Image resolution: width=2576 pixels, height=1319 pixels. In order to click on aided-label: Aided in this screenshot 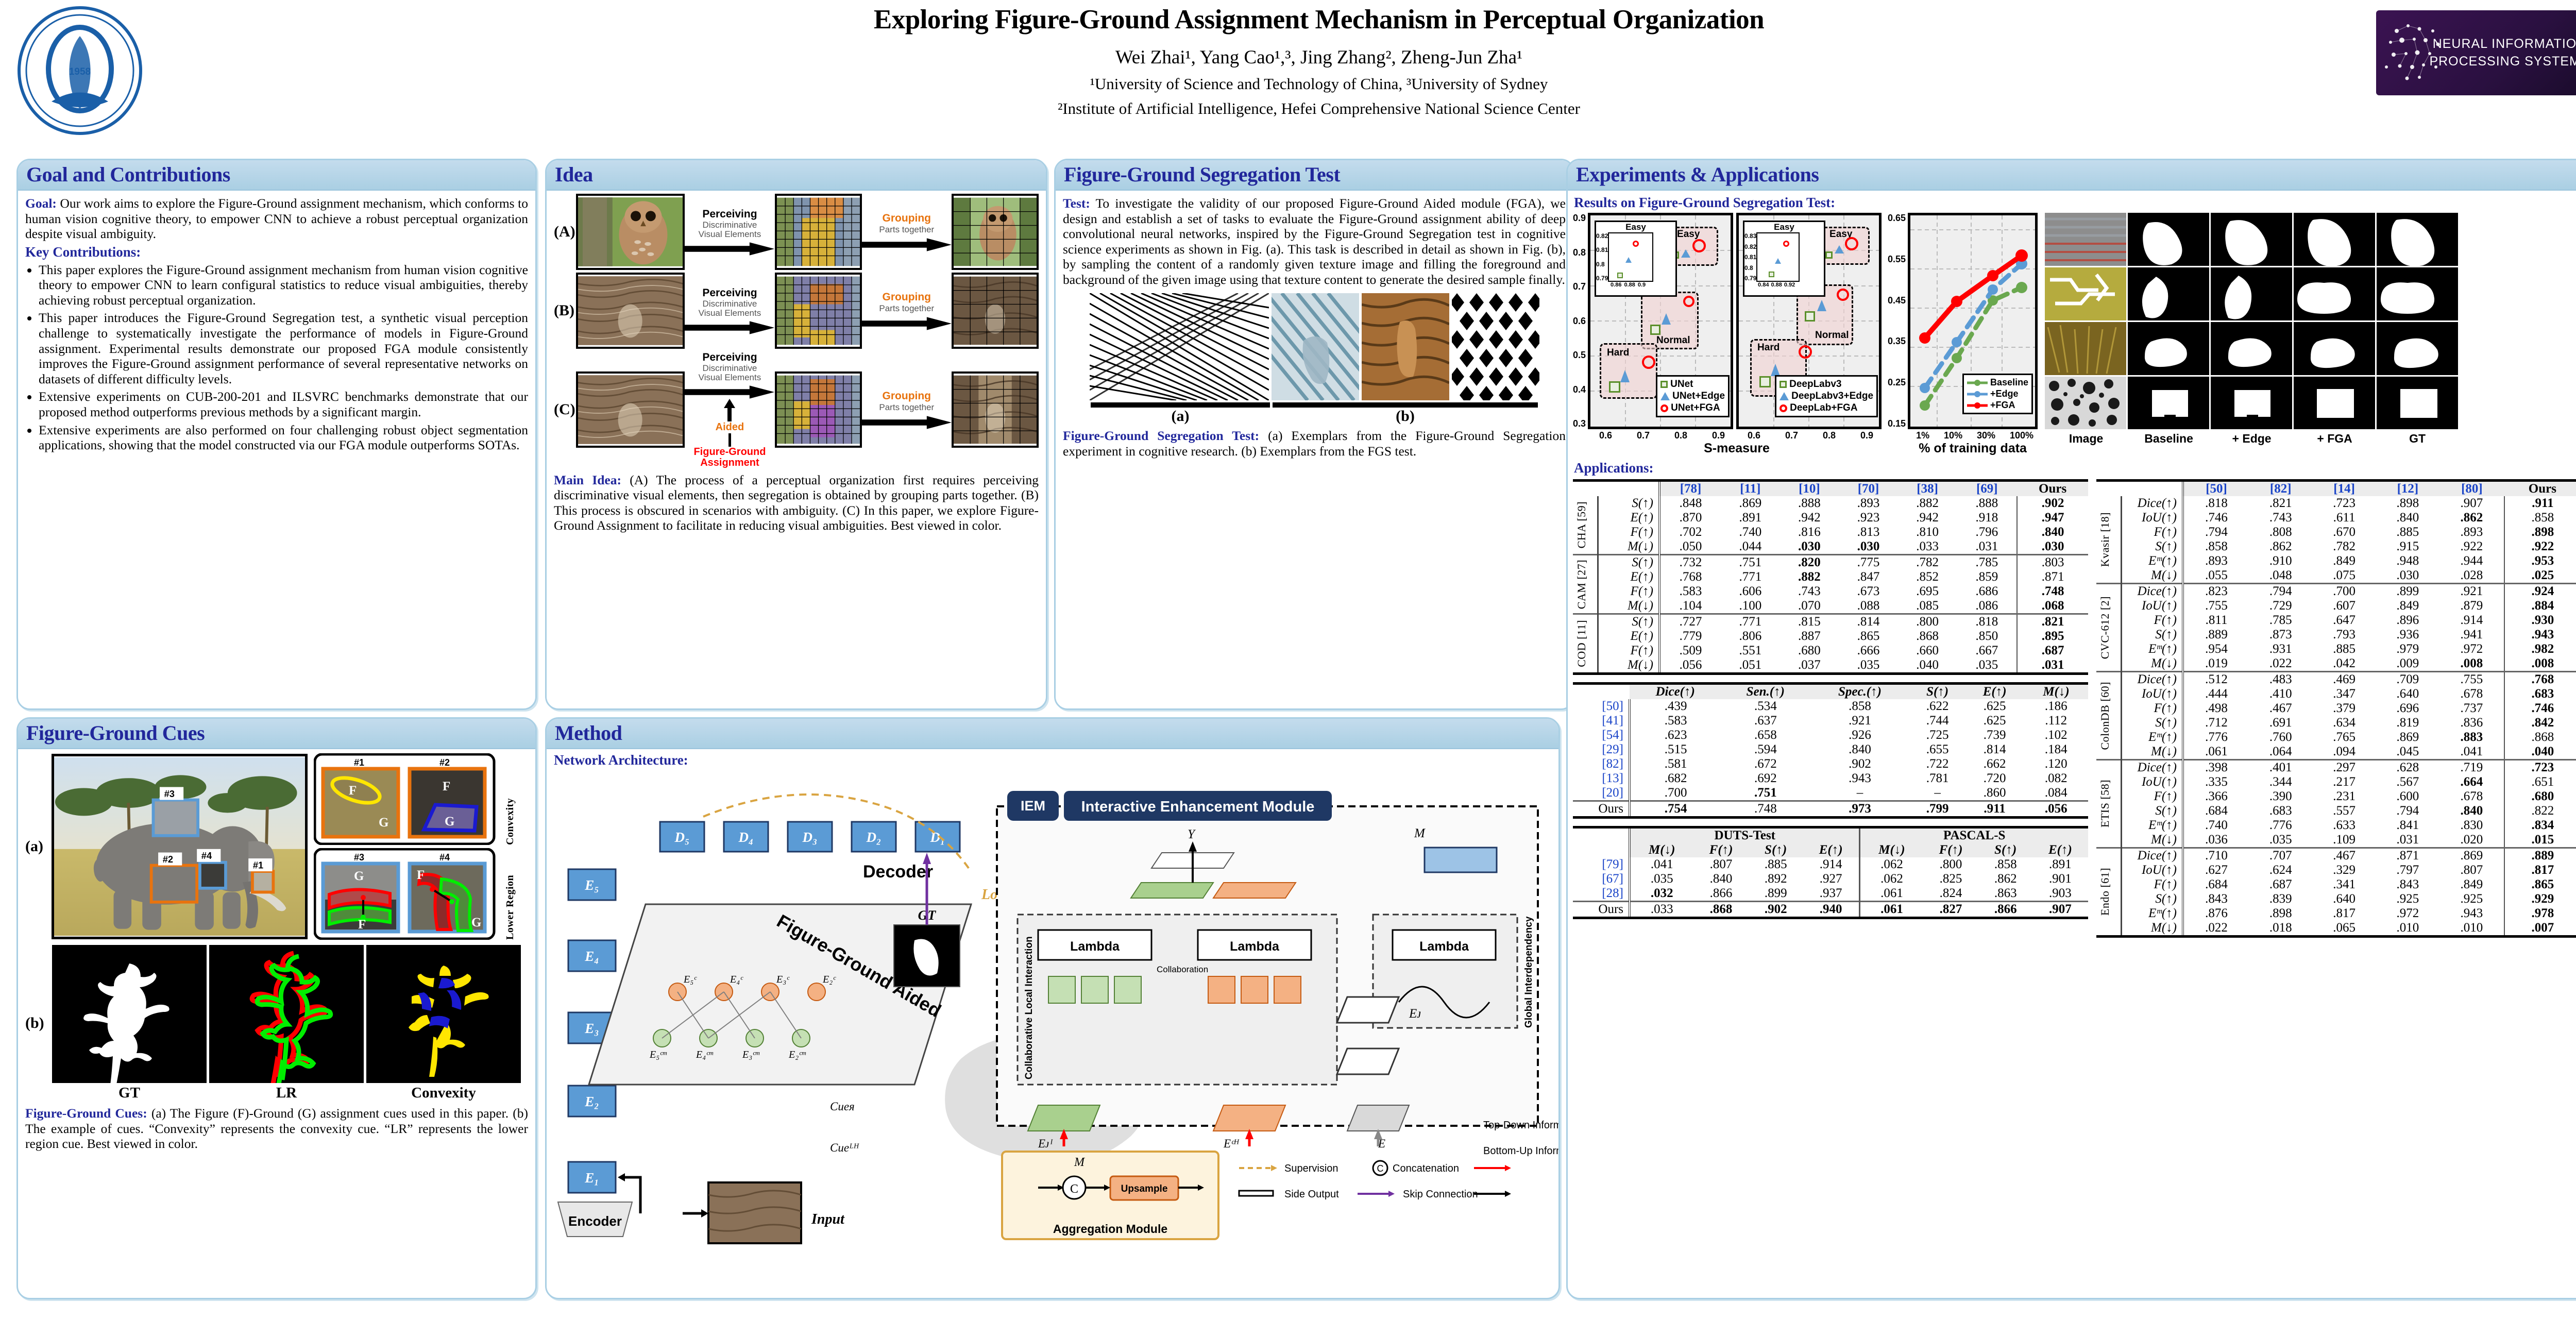, I will do `click(729, 427)`.